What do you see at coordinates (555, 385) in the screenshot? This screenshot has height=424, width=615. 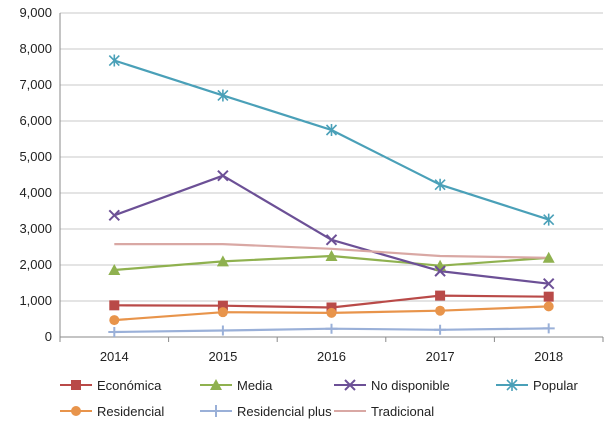 I see `legend-label-popular: Popular` at bounding box center [555, 385].